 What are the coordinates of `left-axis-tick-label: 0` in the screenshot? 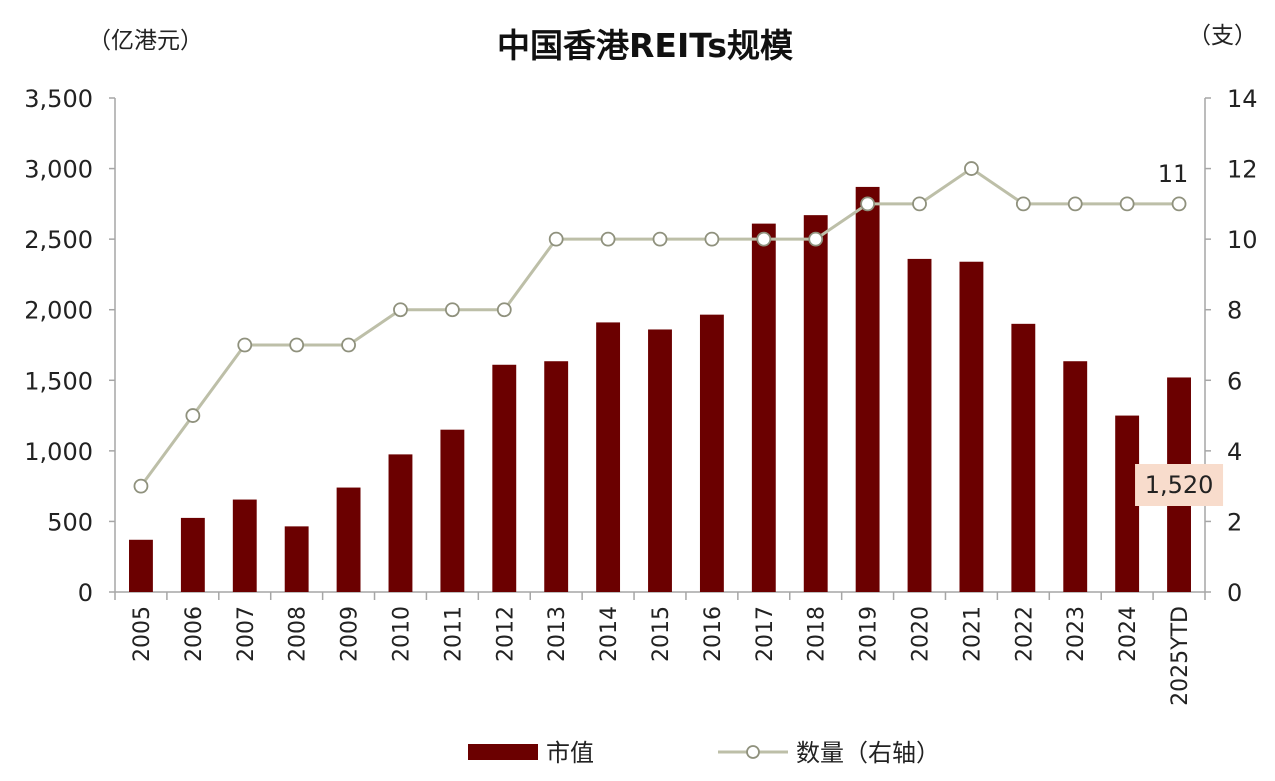 It's located at (85, 593).